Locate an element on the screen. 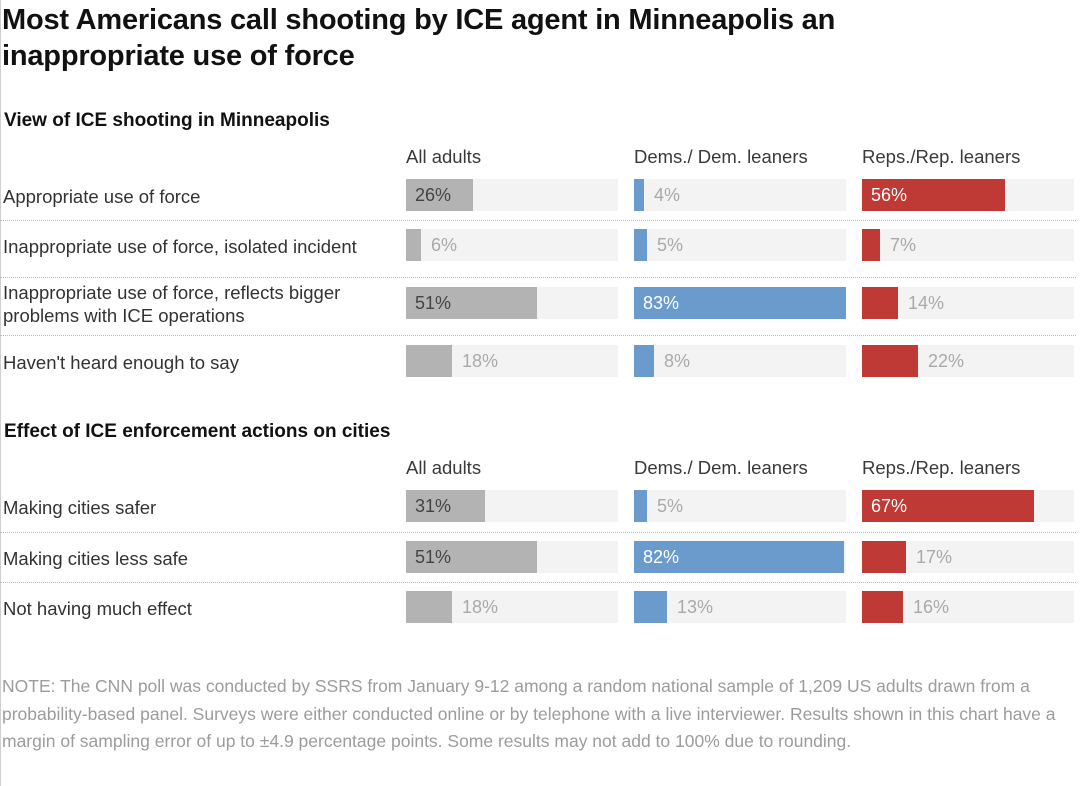 The image size is (1080, 786). bar-value-label: 4% is located at coordinates (667, 195).